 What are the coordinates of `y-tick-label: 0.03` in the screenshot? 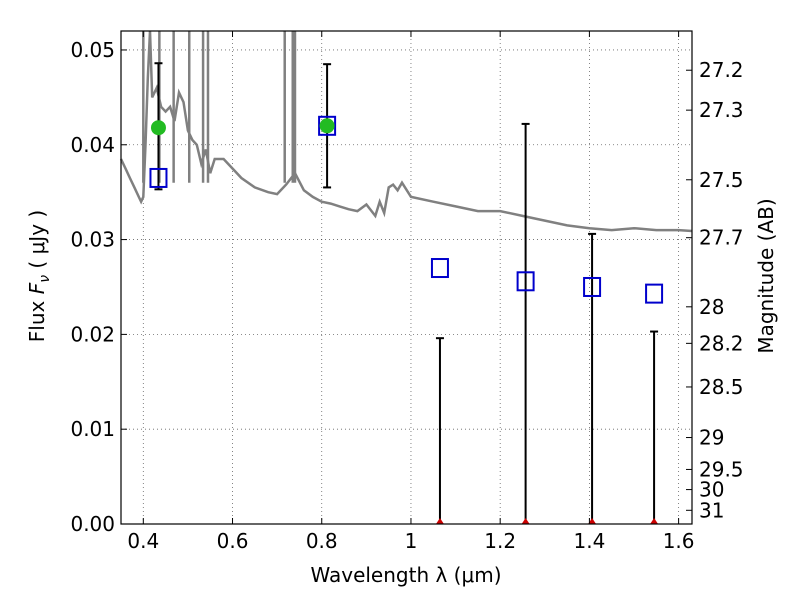 It's located at (92, 240).